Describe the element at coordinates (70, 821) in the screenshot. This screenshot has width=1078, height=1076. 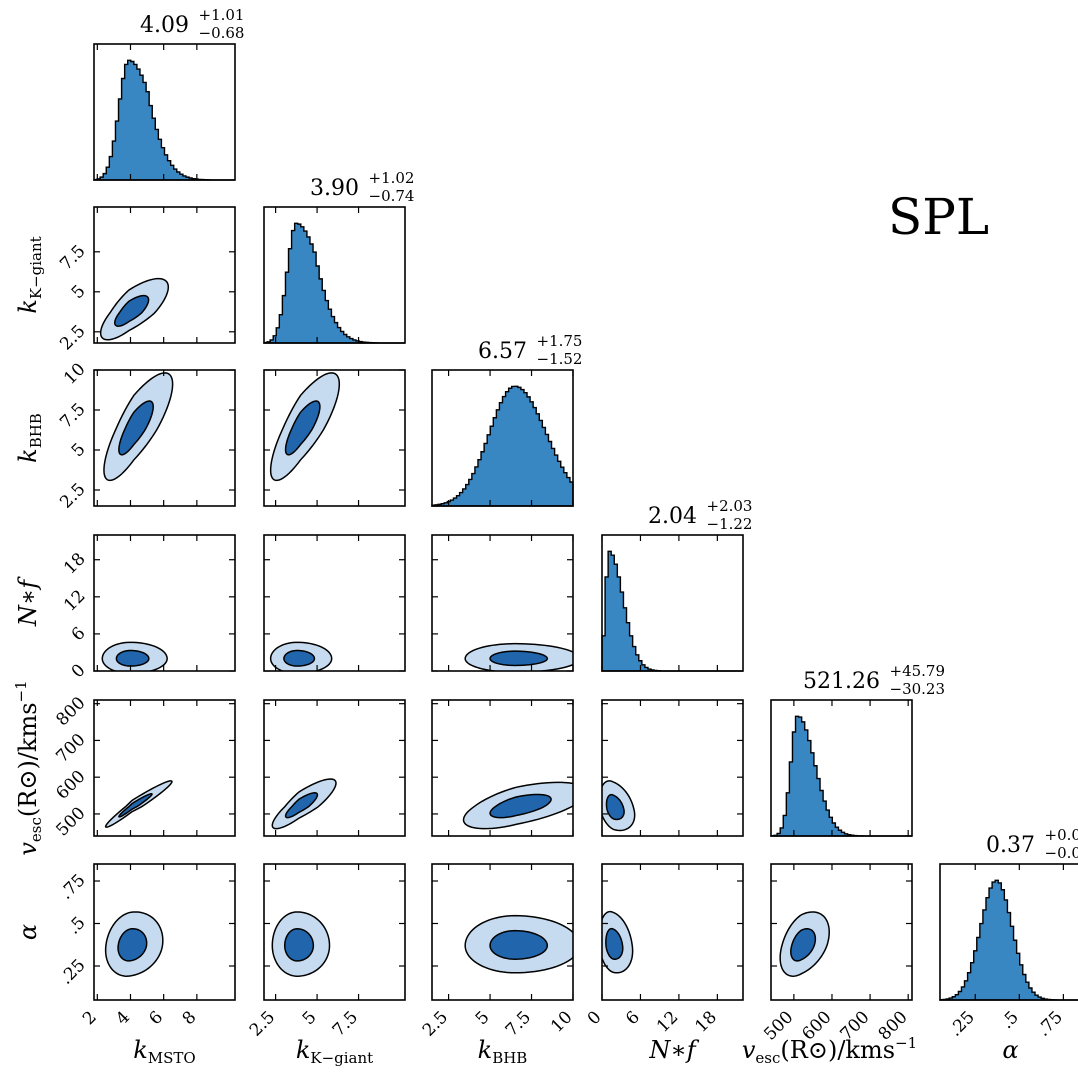
I see `y-tick-label-v_esc: 500` at that location.